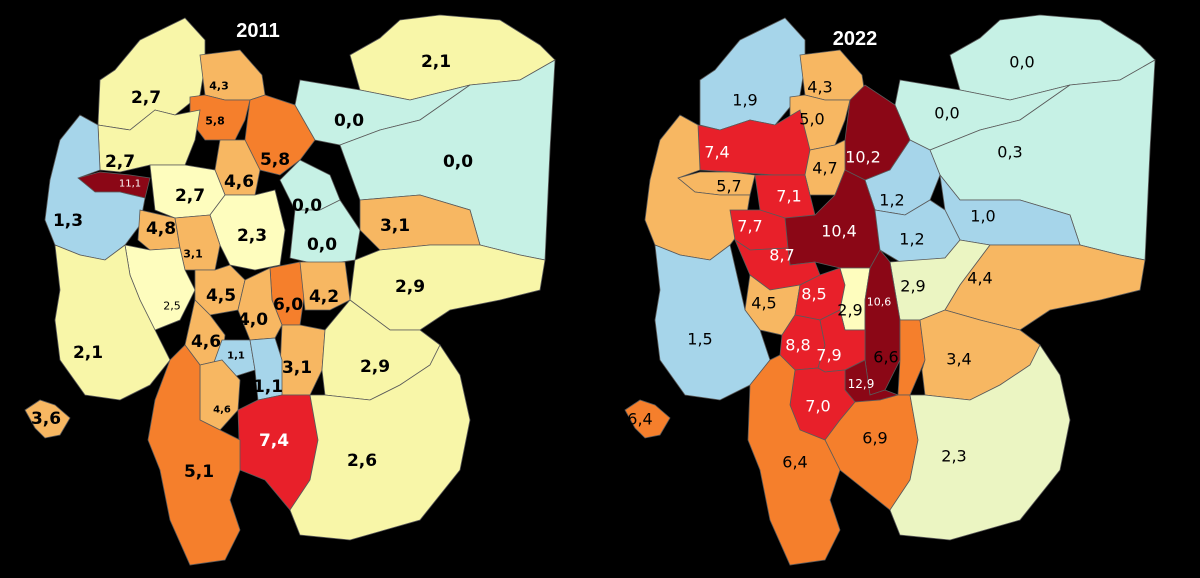 This screenshot has width=1200, height=578. Describe the element at coordinates (307, 206) in the screenshot. I see `label-c00c: 0,0` at that location.